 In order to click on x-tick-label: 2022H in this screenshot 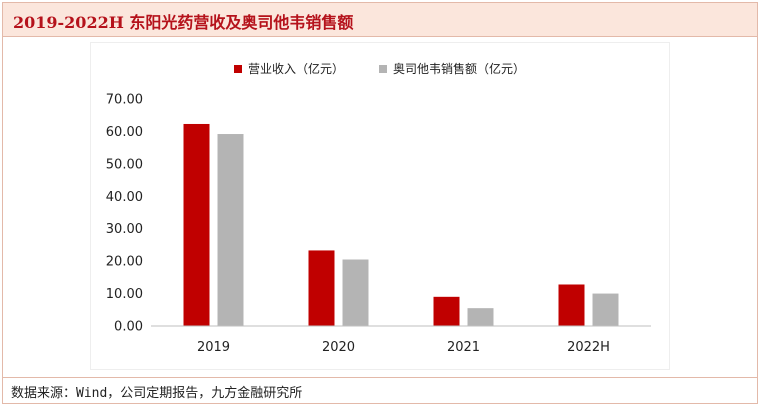, I will do `click(588, 347)`.